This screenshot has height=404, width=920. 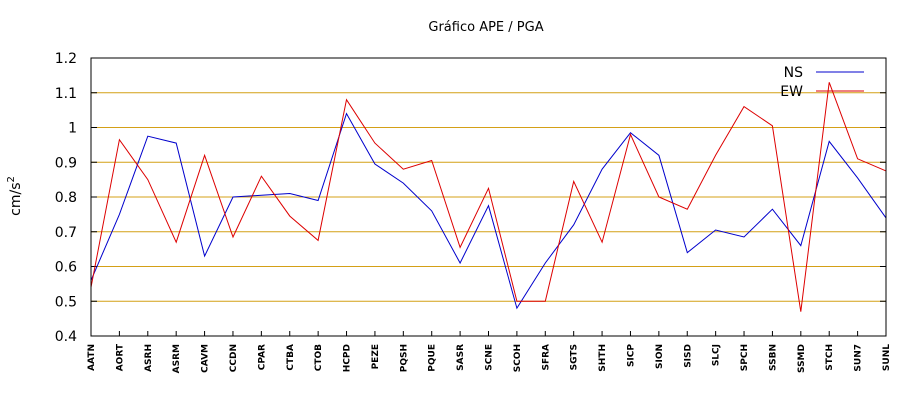 I want to click on y-tick-label: 0.5, so click(x=66, y=302).